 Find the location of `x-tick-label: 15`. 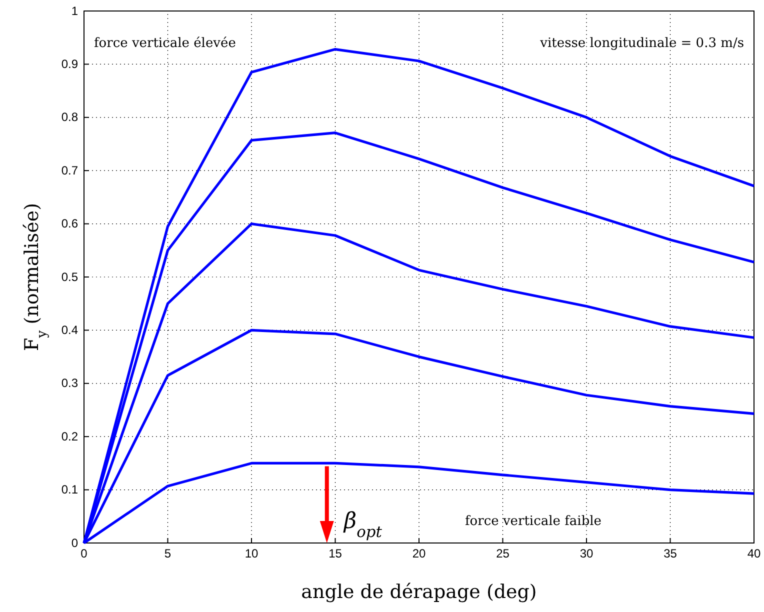

x-tick-label: 15 is located at coordinates (335, 553).